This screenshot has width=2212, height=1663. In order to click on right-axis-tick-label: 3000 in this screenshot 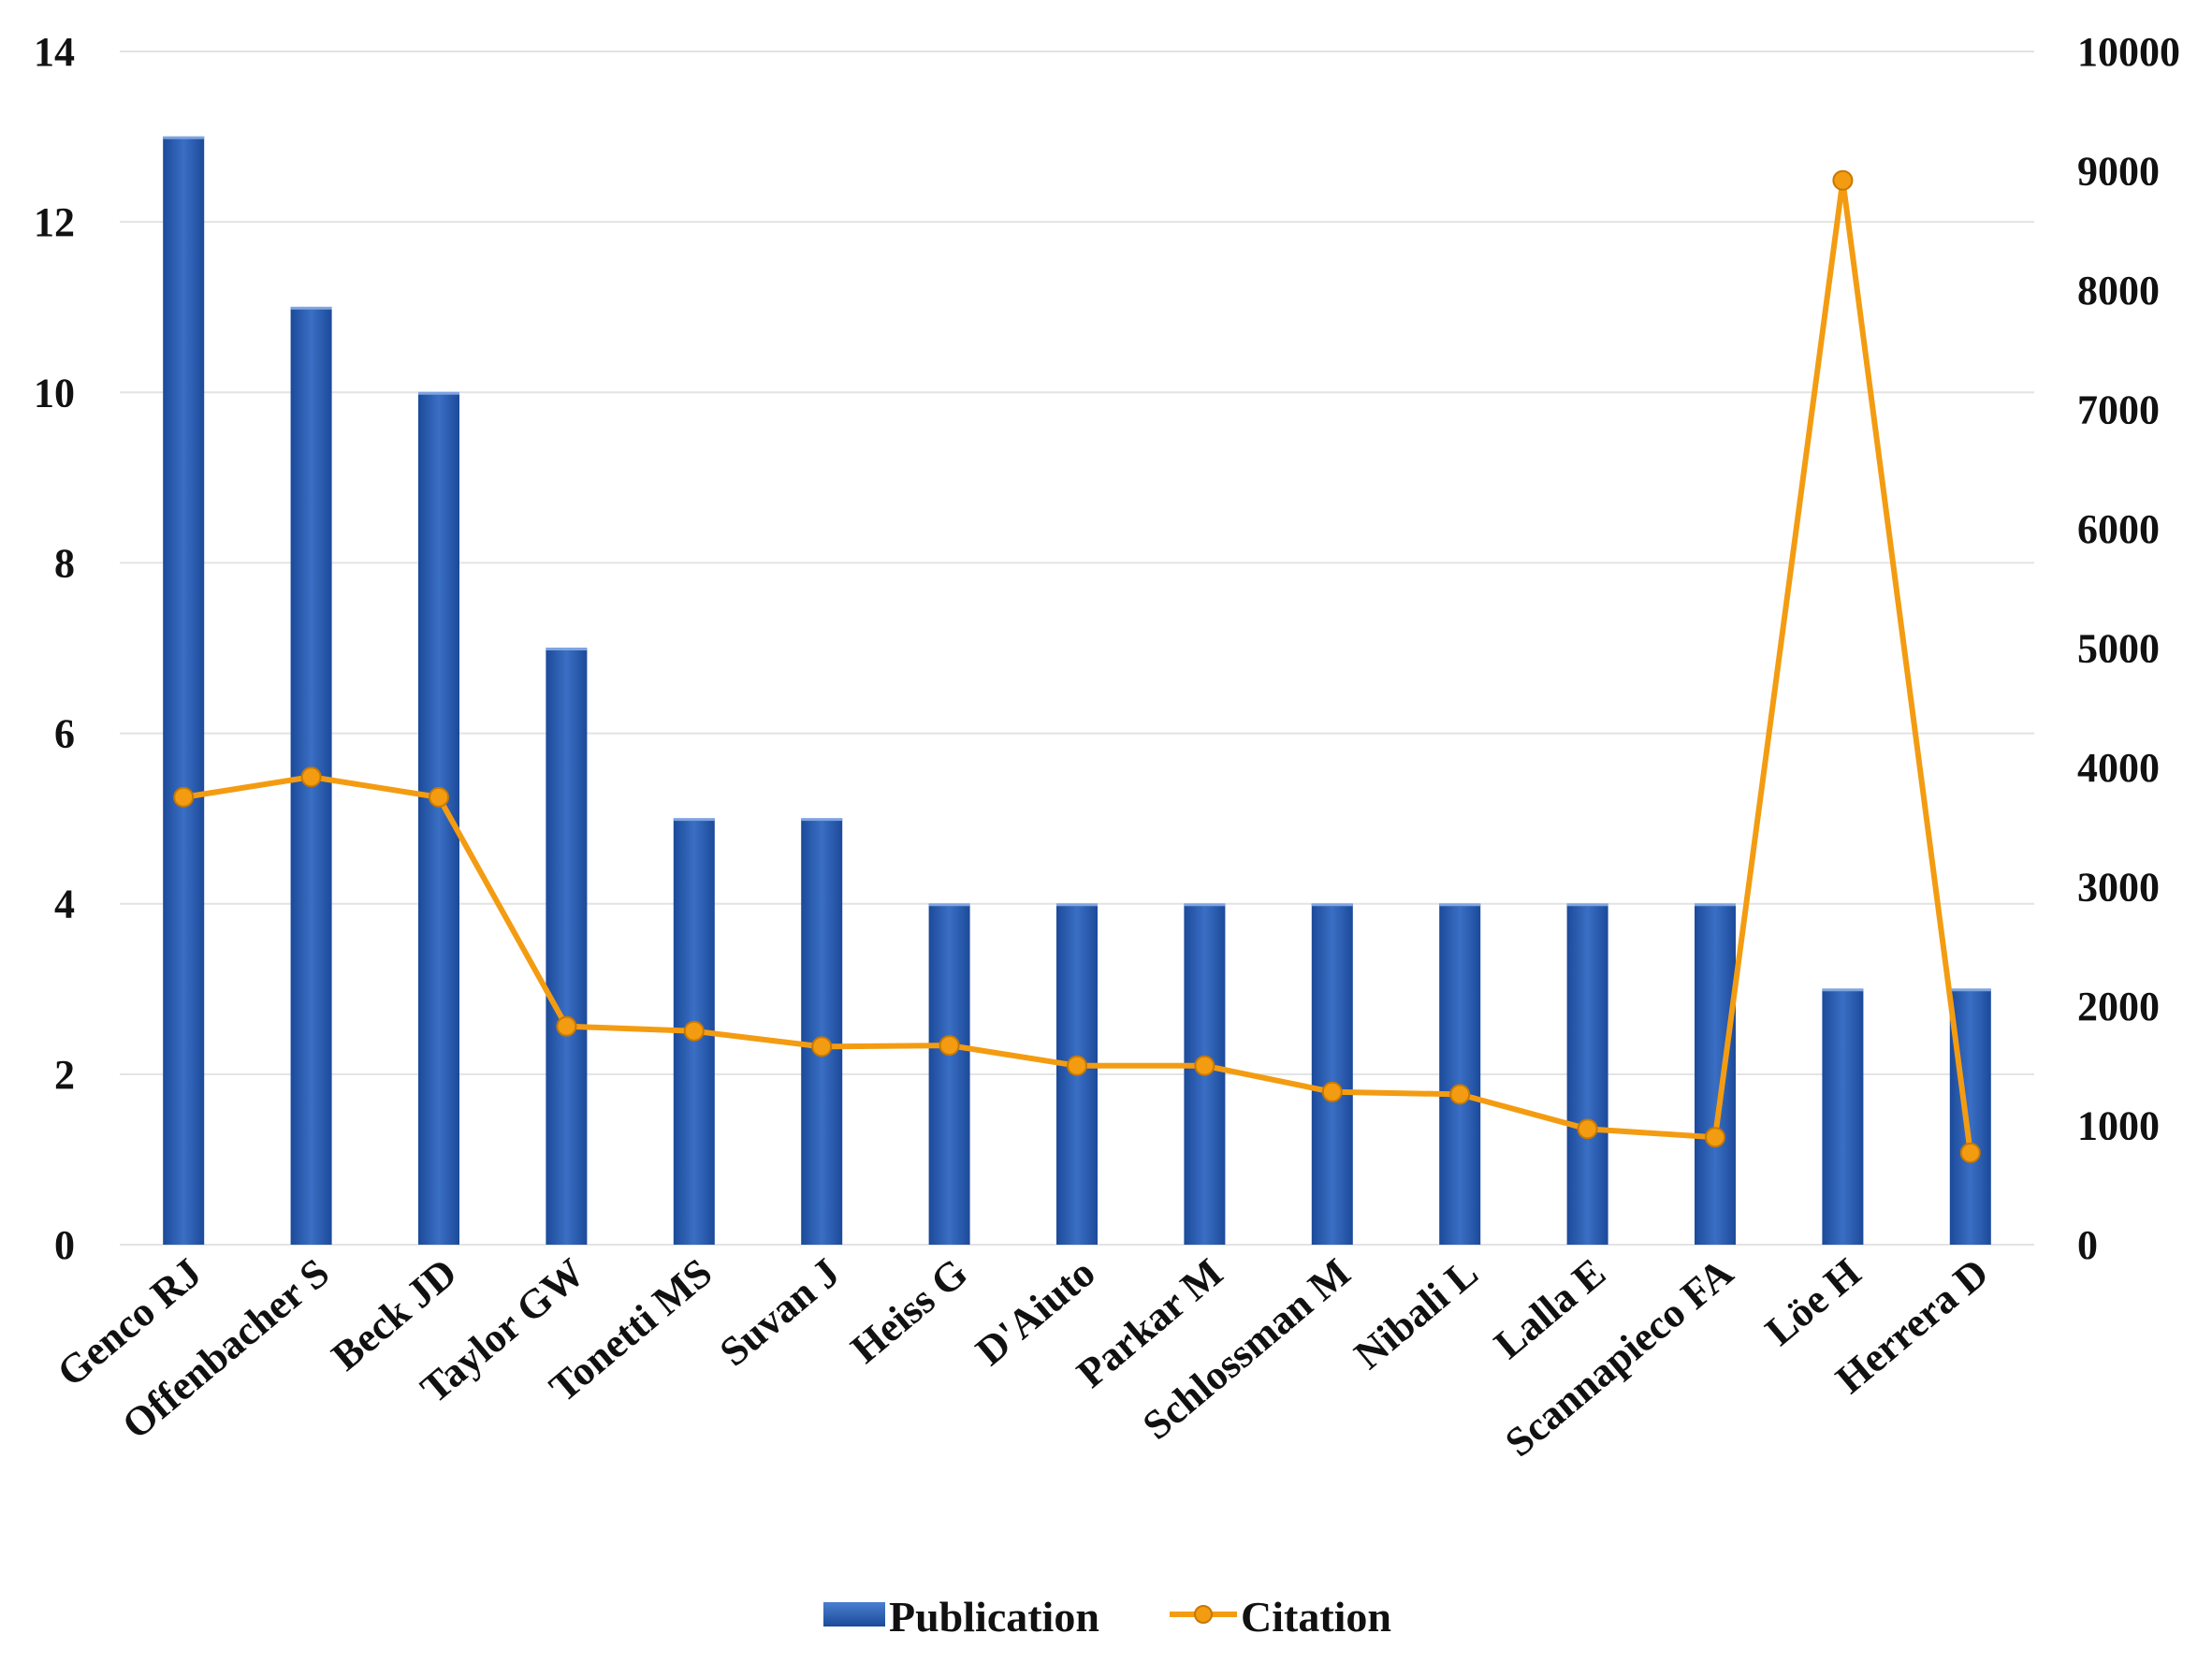, I will do `click(2118, 888)`.